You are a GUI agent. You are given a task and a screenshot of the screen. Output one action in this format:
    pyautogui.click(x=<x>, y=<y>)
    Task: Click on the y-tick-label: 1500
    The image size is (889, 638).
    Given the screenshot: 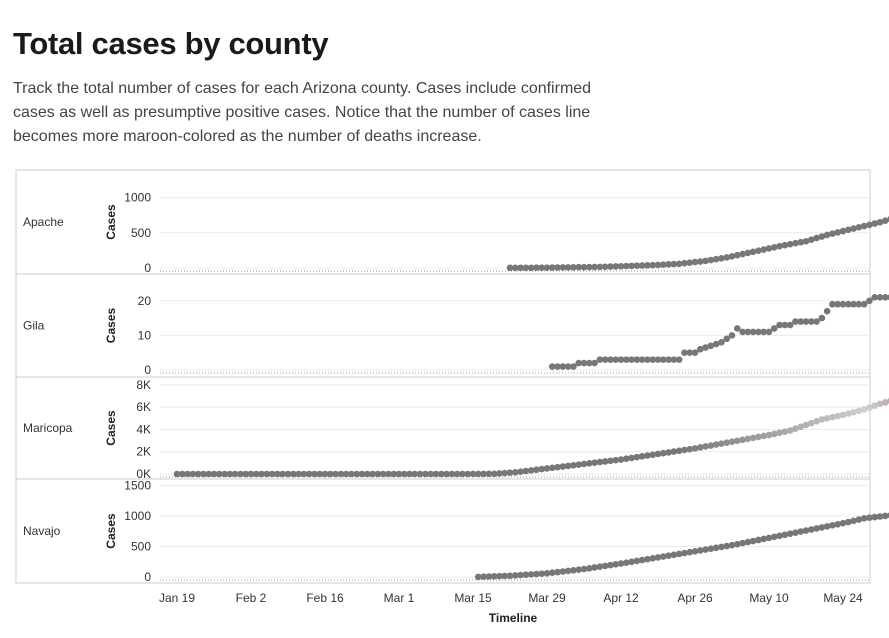 What is the action you would take?
    pyautogui.click(x=137, y=485)
    